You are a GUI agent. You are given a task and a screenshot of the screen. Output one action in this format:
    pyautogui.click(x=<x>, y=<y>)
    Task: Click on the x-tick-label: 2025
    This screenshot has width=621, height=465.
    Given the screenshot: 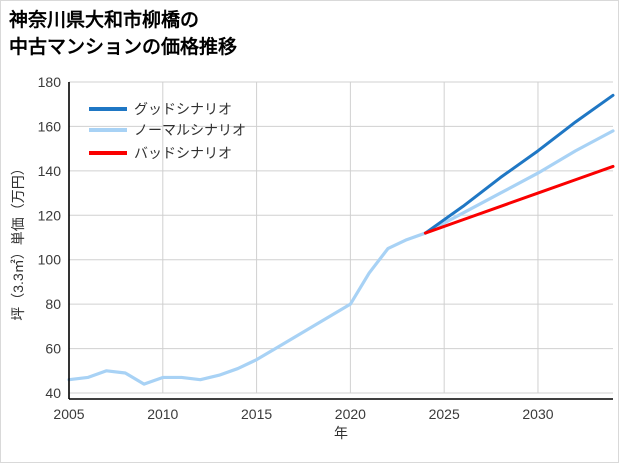 What is the action you would take?
    pyautogui.click(x=444, y=414)
    